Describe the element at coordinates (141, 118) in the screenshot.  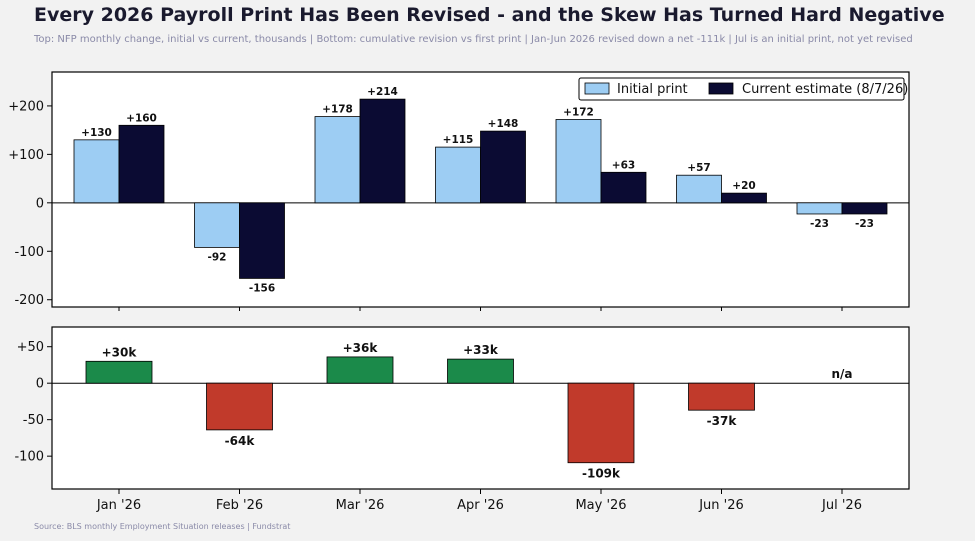
I see `data-label-current: +160` at that location.